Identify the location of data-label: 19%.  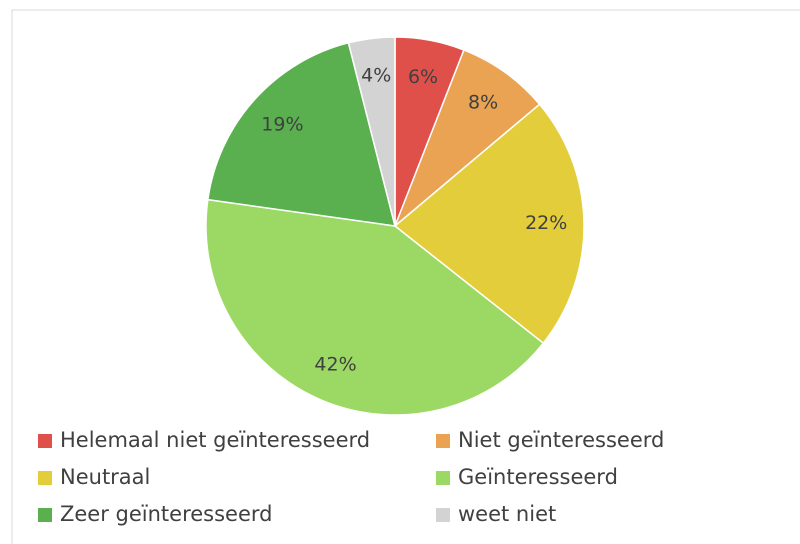
(282, 125).